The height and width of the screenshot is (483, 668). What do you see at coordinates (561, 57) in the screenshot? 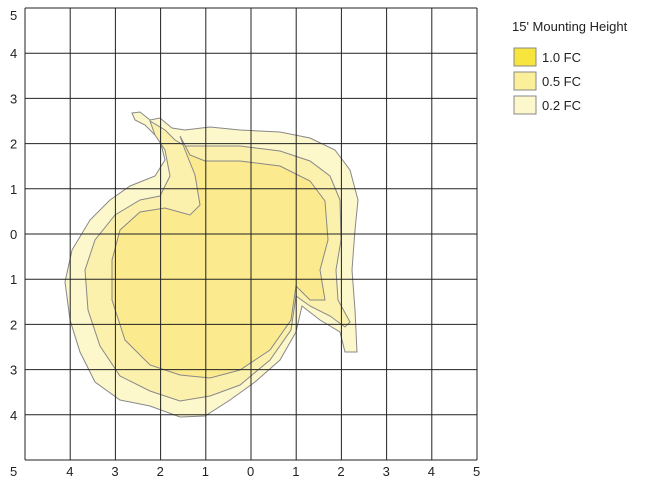
I see `legend-label: 1.0 FC` at bounding box center [561, 57].